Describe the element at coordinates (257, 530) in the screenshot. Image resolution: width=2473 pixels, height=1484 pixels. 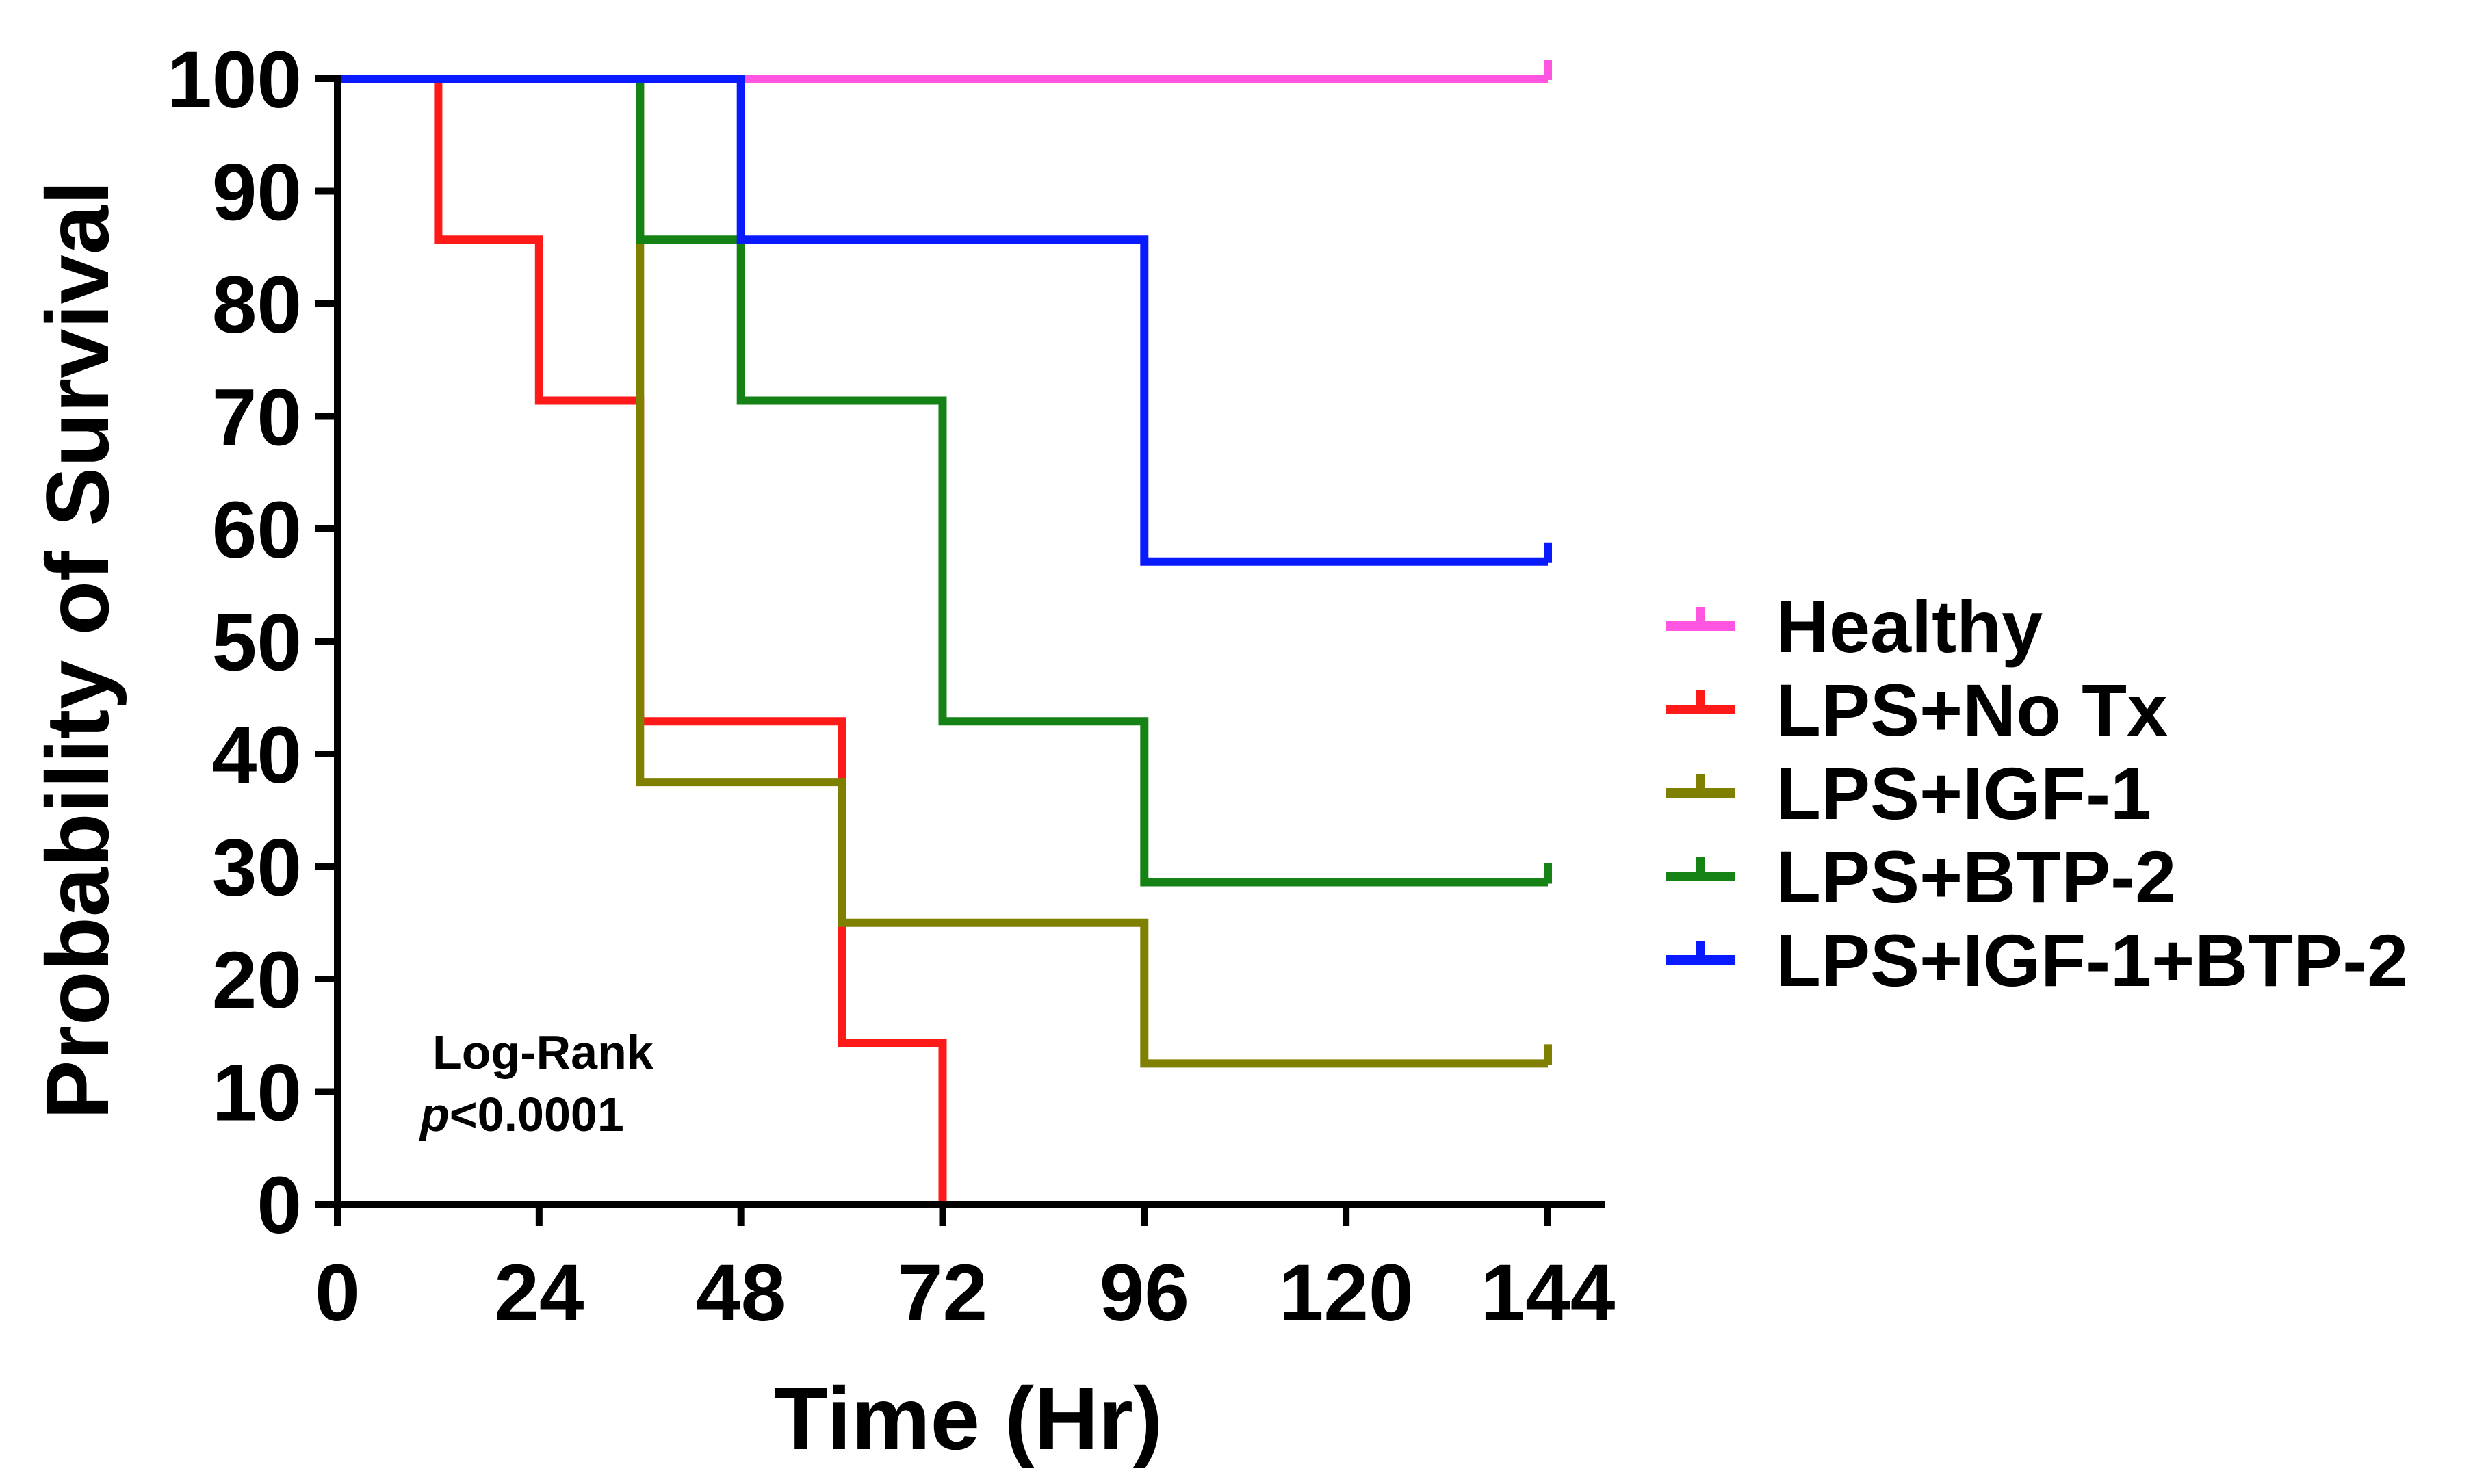
I see `y-tick-label-60: 60` at that location.